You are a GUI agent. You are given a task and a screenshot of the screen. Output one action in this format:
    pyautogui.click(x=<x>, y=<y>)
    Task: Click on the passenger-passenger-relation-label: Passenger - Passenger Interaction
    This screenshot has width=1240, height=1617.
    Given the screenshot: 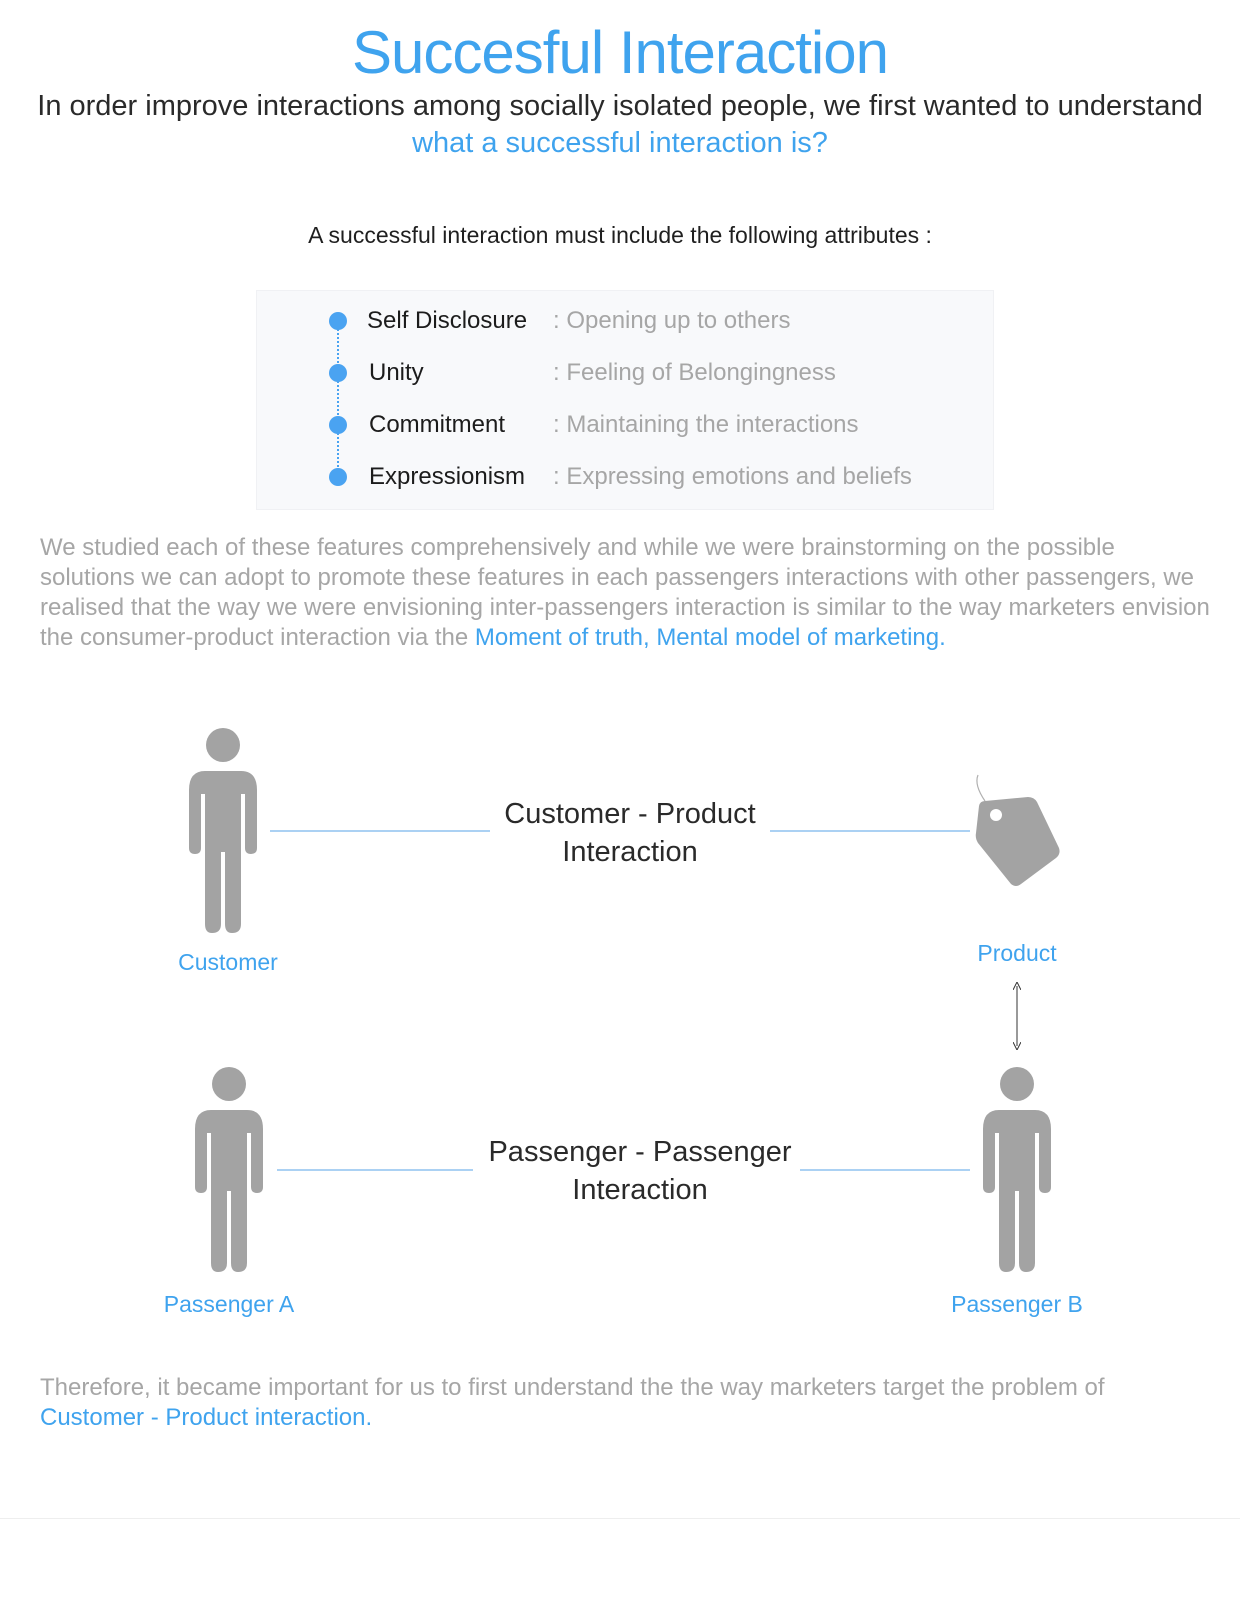 What is the action you would take?
    pyautogui.click(x=640, y=1171)
    